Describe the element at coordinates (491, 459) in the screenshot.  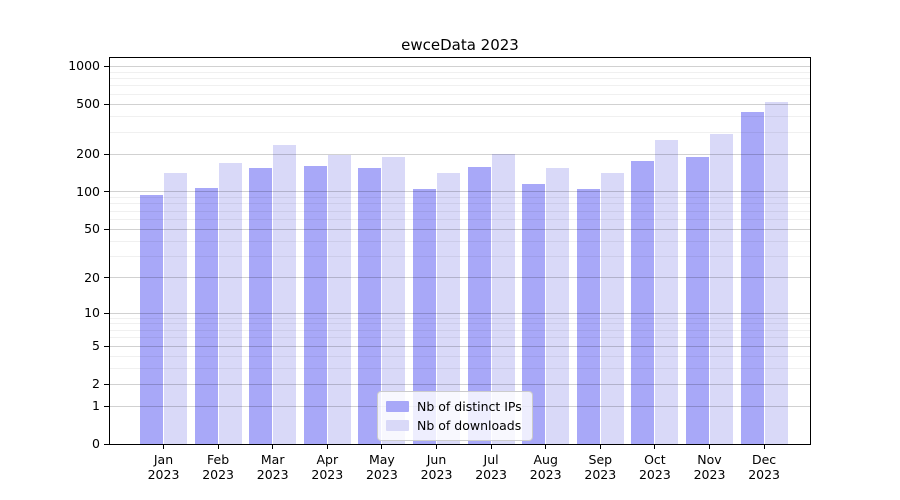
I see `x-tick-month: Jul` at that location.